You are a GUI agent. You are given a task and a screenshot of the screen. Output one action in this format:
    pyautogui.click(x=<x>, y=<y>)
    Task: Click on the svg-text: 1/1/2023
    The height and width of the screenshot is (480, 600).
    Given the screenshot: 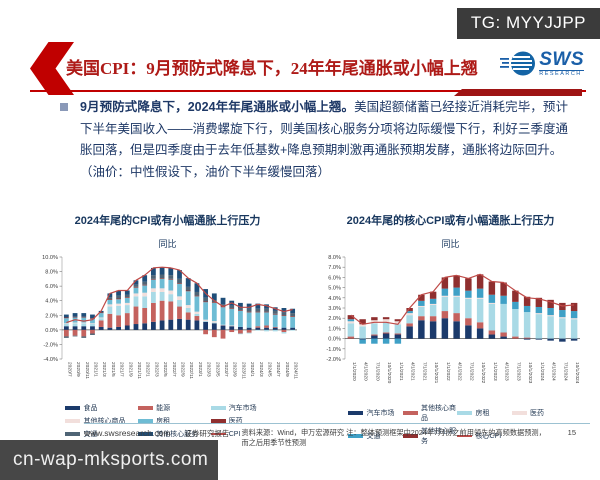 What is the action you would take?
    pyautogui.click(x=494, y=371)
    